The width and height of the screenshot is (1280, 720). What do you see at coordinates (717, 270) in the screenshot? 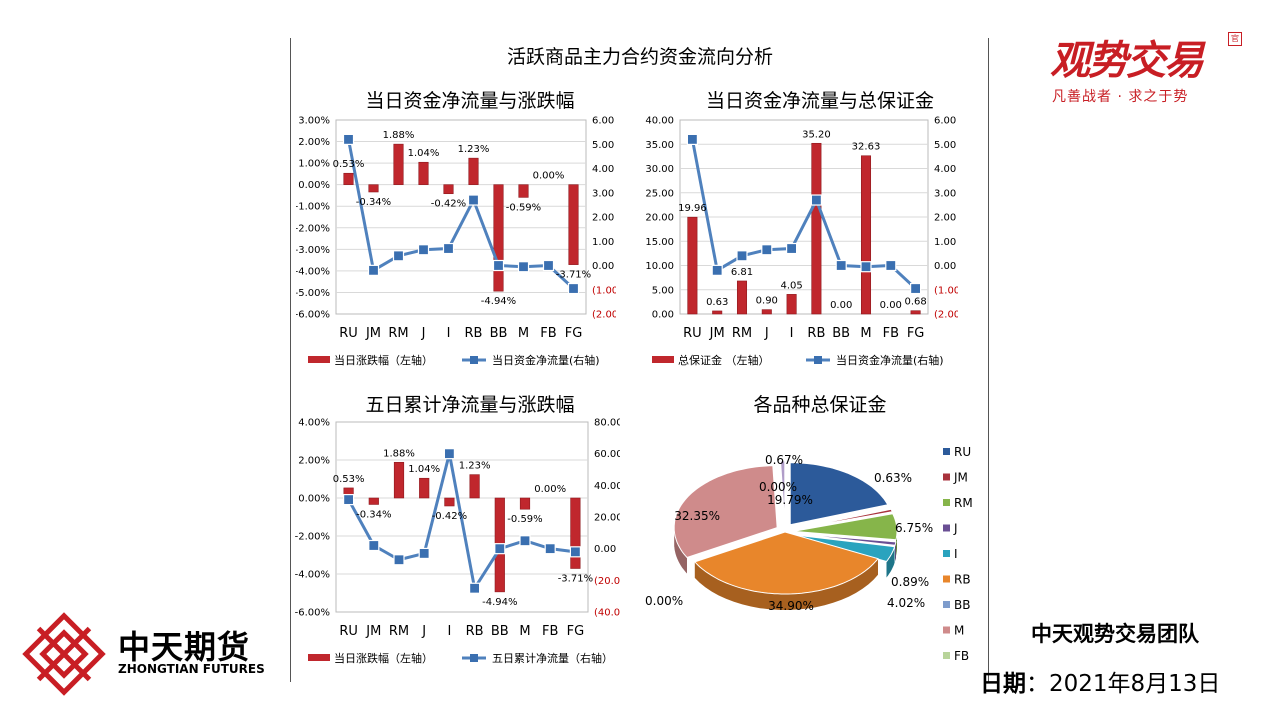
I see `line-marker-JM` at bounding box center [717, 270].